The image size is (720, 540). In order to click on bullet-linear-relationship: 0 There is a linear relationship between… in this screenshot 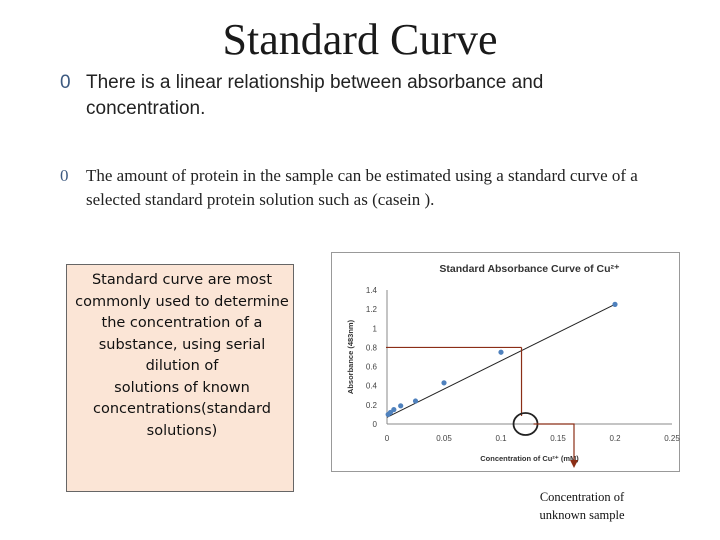, I will do `click(360, 96)`.